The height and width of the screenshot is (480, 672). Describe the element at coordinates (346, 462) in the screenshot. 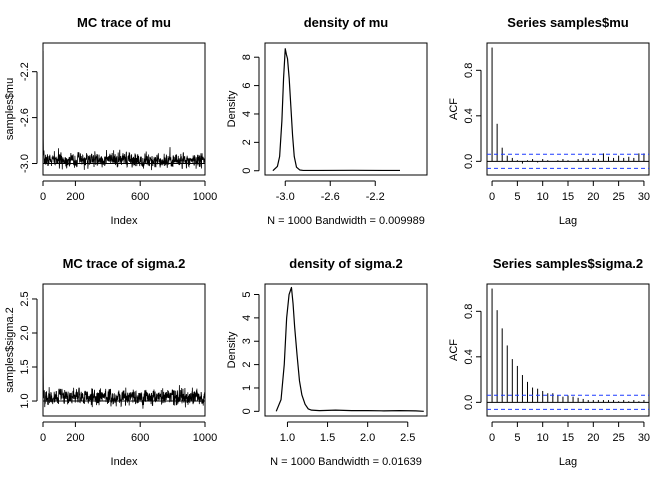

I see `x-axis-label: N = 1000 Bandwidth = 0.01639` at that location.